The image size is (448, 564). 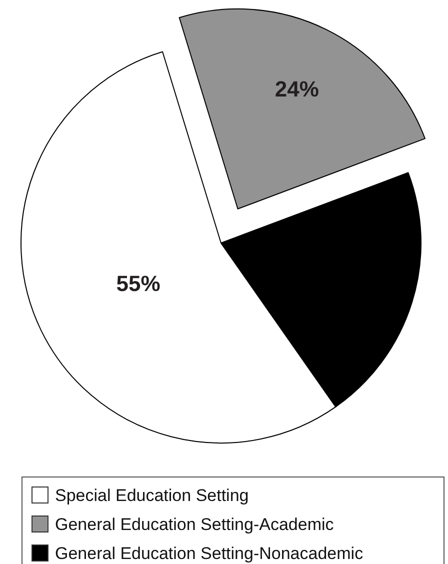 What do you see at coordinates (296, 89) in the screenshot?
I see `data-label: 24%` at bounding box center [296, 89].